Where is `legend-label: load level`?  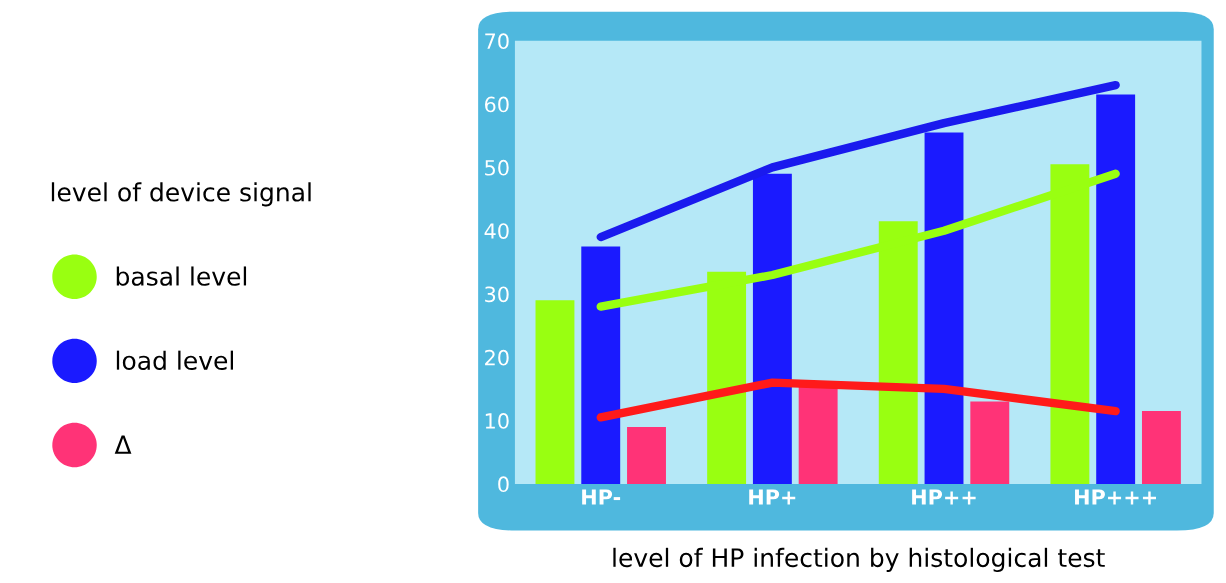
legend-label: load level is located at coordinates (174, 360).